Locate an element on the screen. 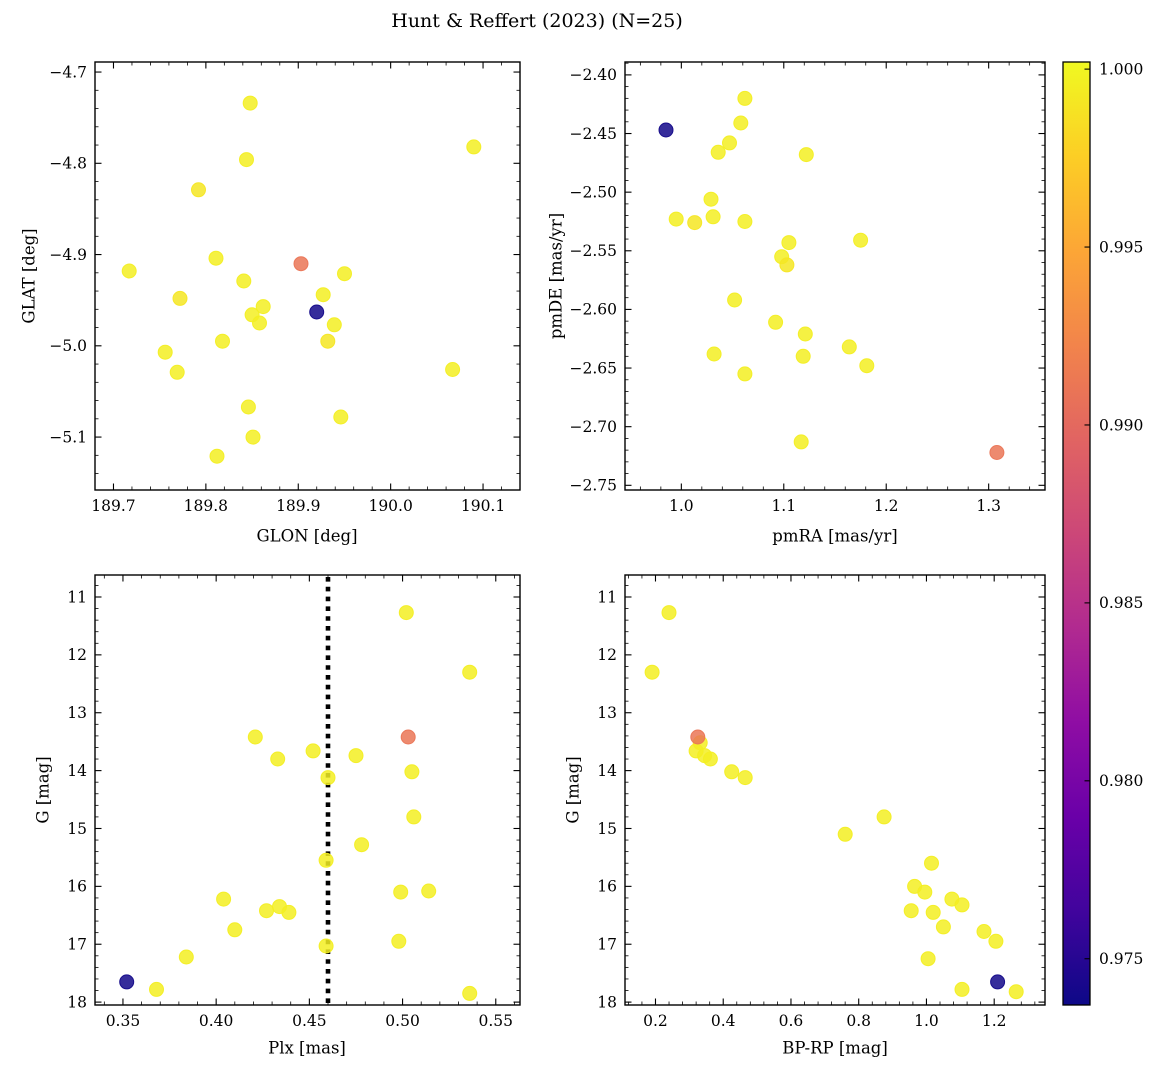  xlabel-pmra: pmRA [mas/yr] is located at coordinates (835, 536).